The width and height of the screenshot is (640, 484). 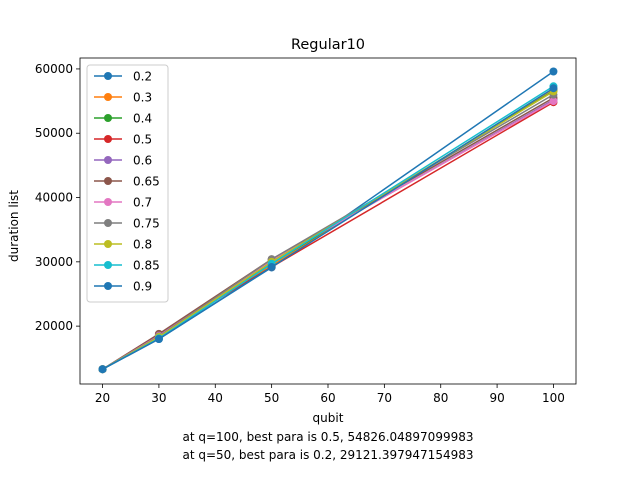 I want to click on legend-marker-0.4, so click(x=108, y=118).